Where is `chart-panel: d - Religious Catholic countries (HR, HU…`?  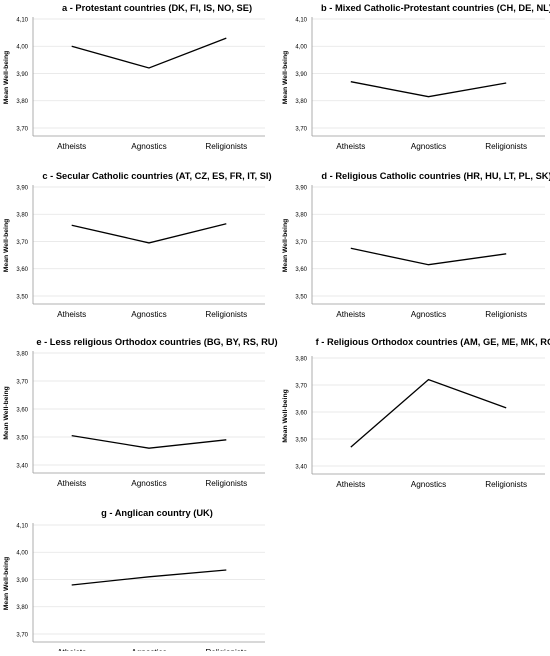
chart-panel: d - Religious Catholic countries (HR, HU… is located at coordinates (416, 245).